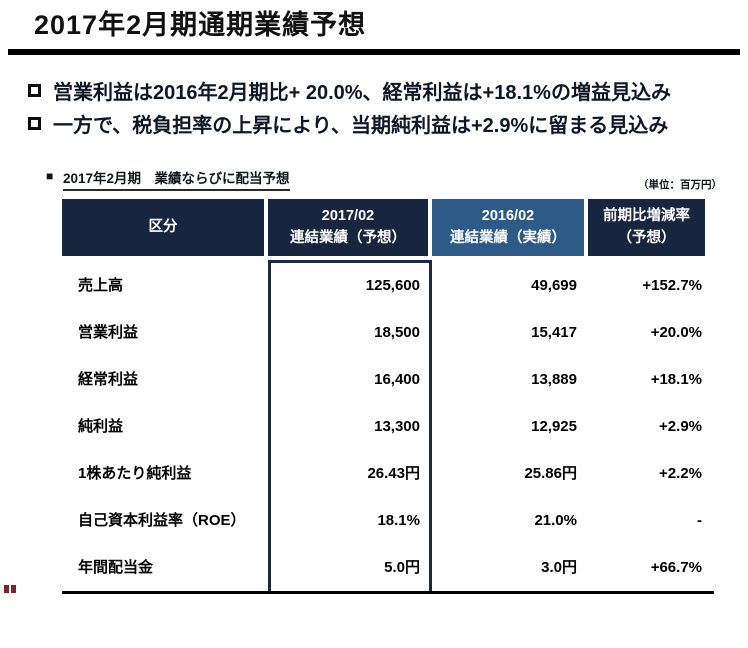  Describe the element at coordinates (116, 567) in the screenshot. I see `row-label: 年間配当金` at that location.